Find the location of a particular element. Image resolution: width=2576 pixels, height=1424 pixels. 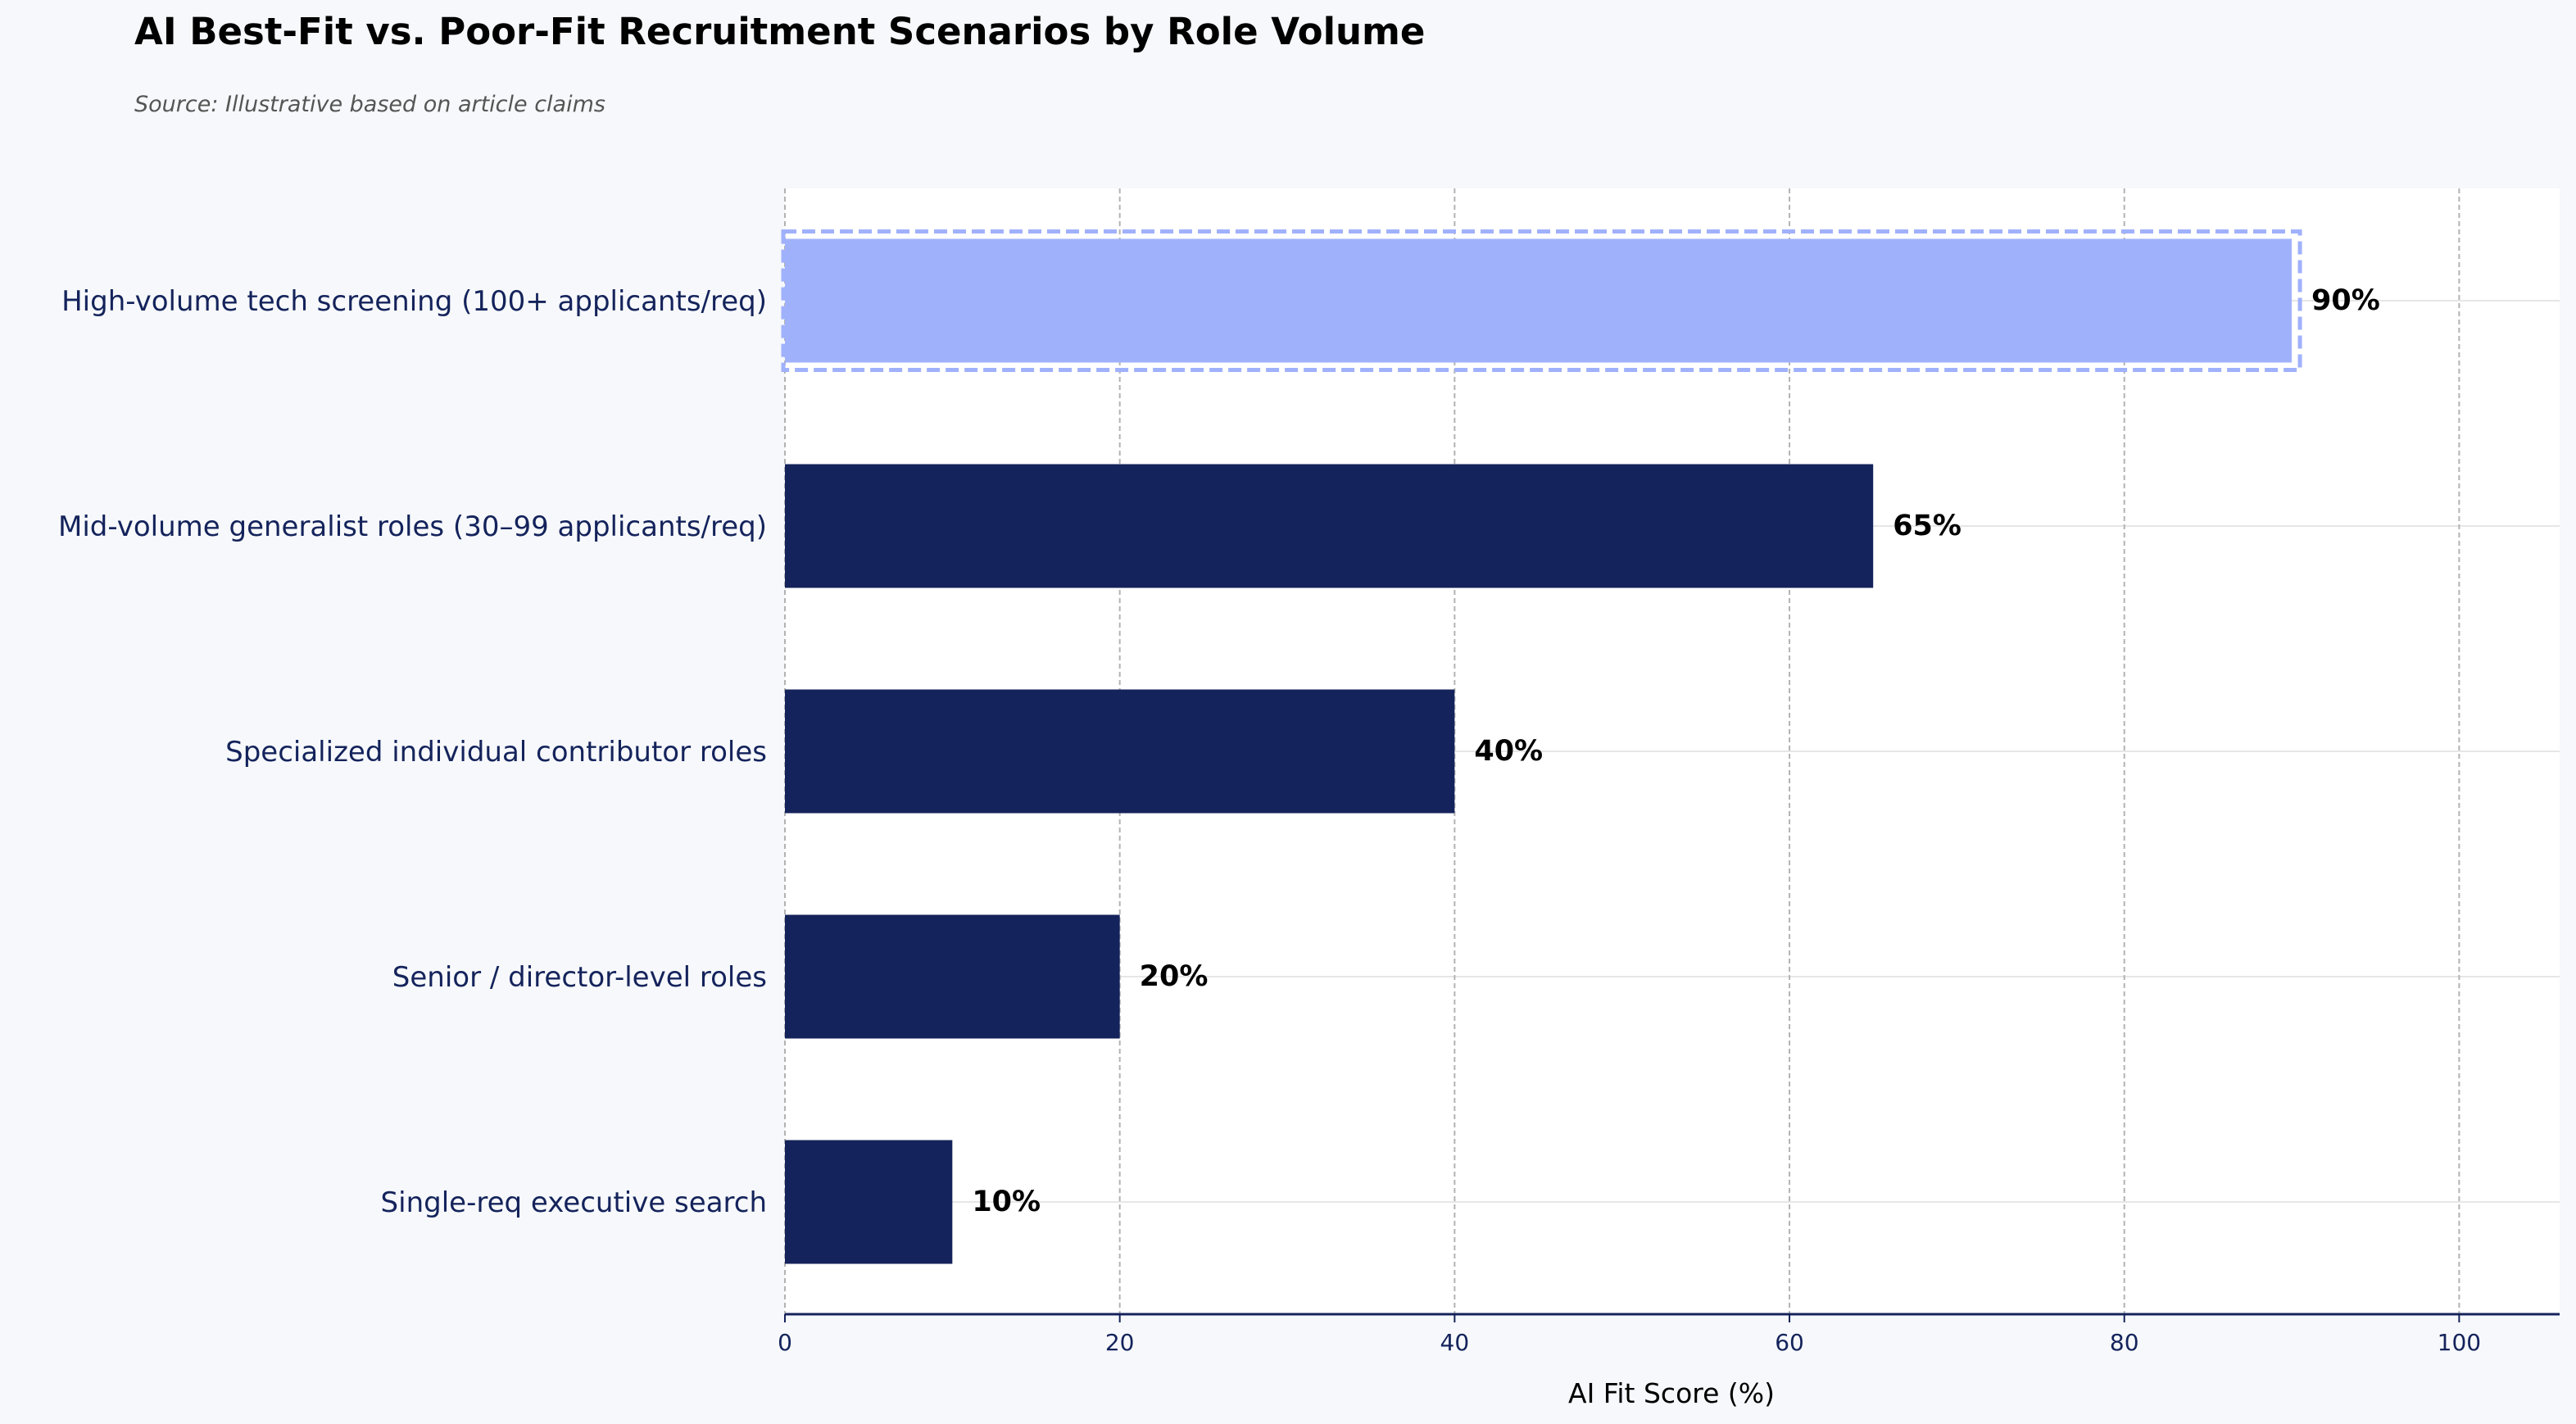

category-label: Single-req executive search is located at coordinates (574, 1202).